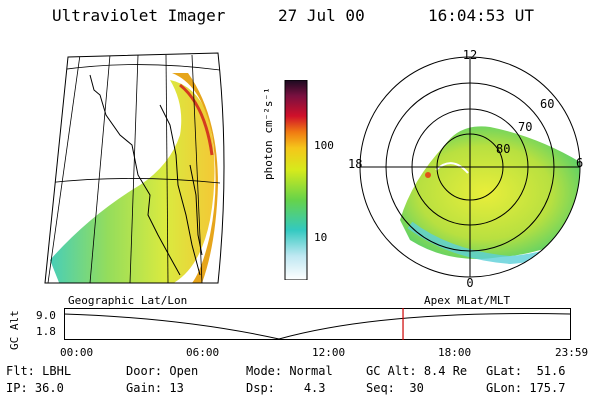 This screenshot has height=400, width=600. Describe the element at coordinates (526, 388) in the screenshot. I see `info-glon: GLon: 175.7` at that location.